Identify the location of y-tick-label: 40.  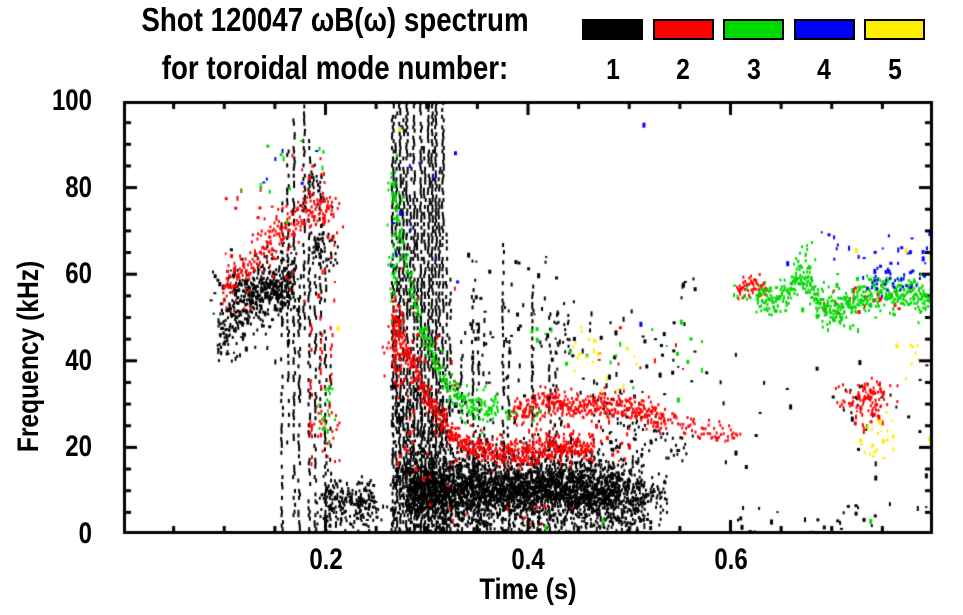
(78, 360).